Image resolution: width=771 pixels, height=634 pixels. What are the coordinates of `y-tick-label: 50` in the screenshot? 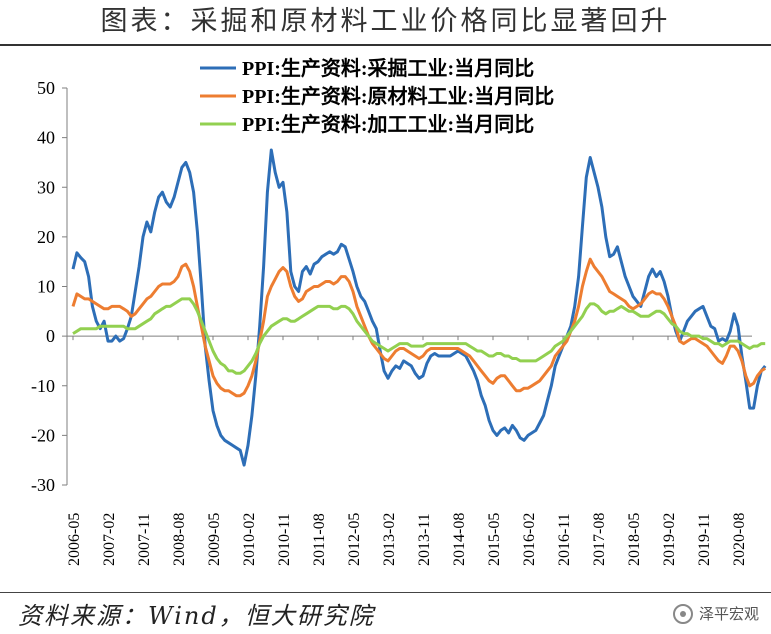 It's located at (46, 88).